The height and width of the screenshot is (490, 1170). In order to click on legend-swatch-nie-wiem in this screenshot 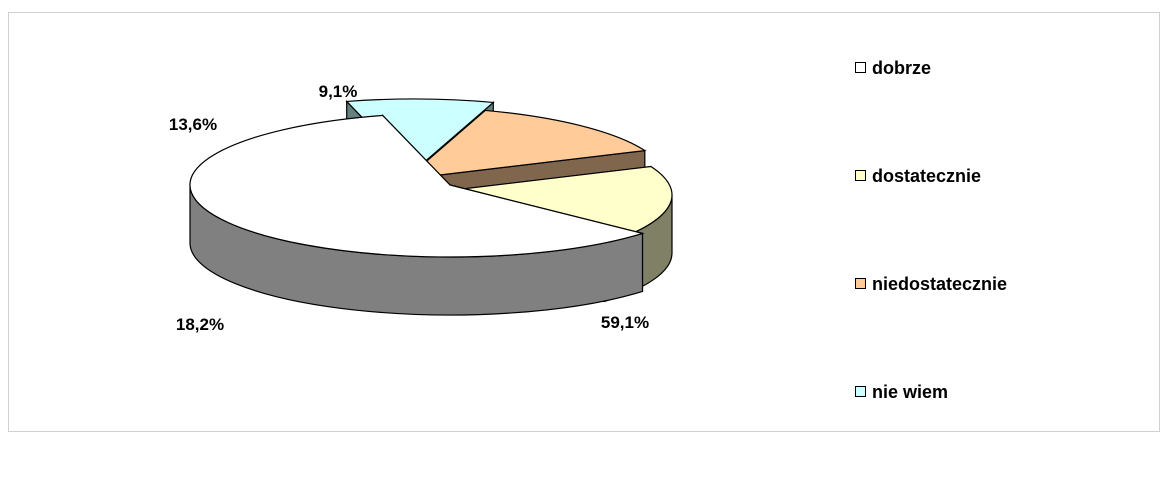, I will do `click(860, 391)`.